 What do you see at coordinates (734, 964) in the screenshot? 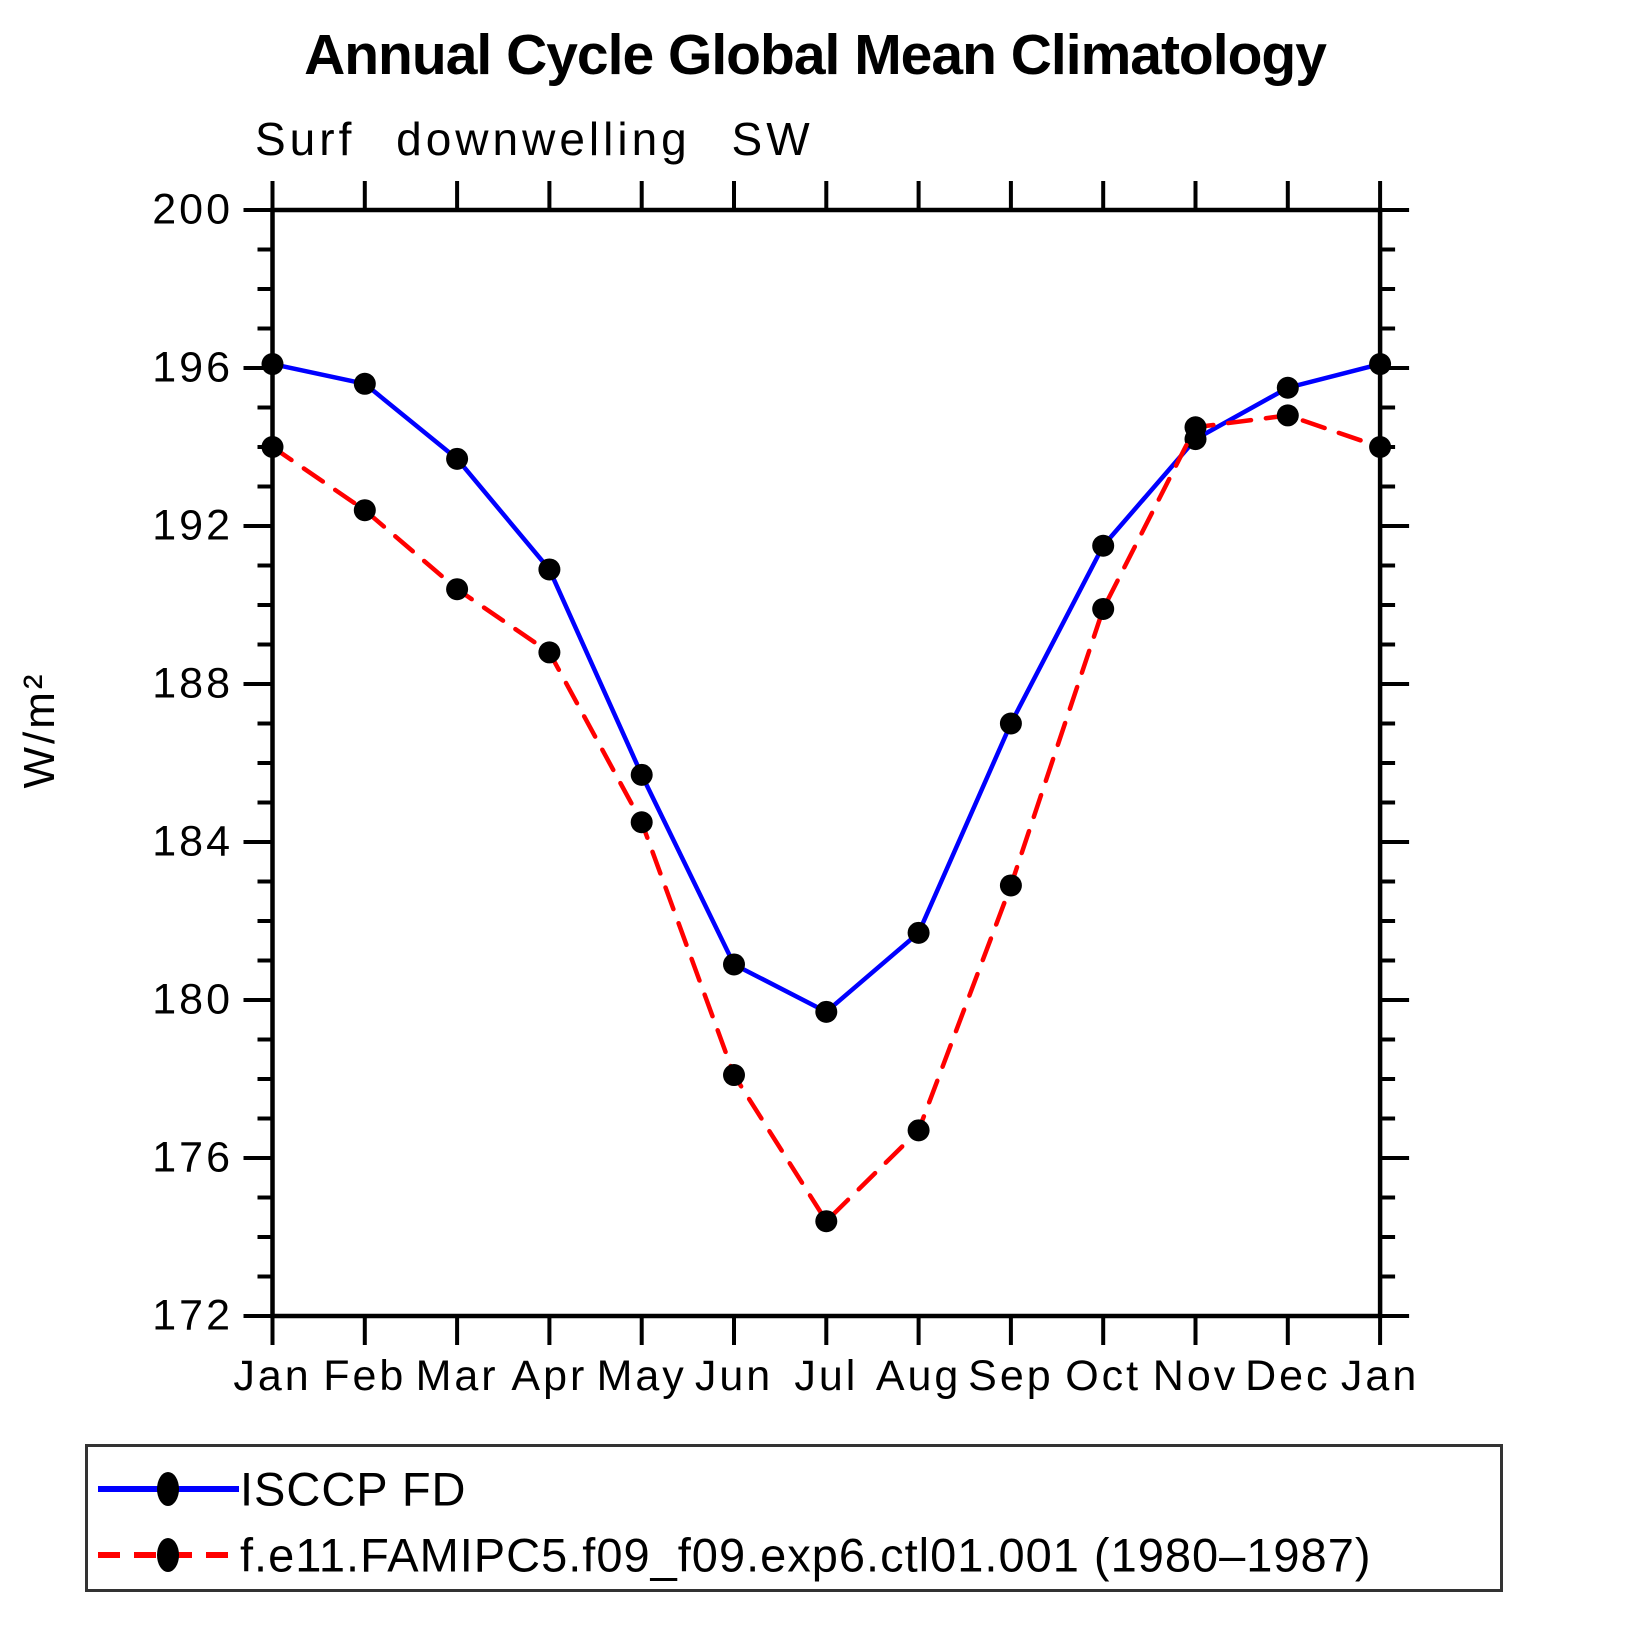
I see `data-point-0-Jun` at bounding box center [734, 964].